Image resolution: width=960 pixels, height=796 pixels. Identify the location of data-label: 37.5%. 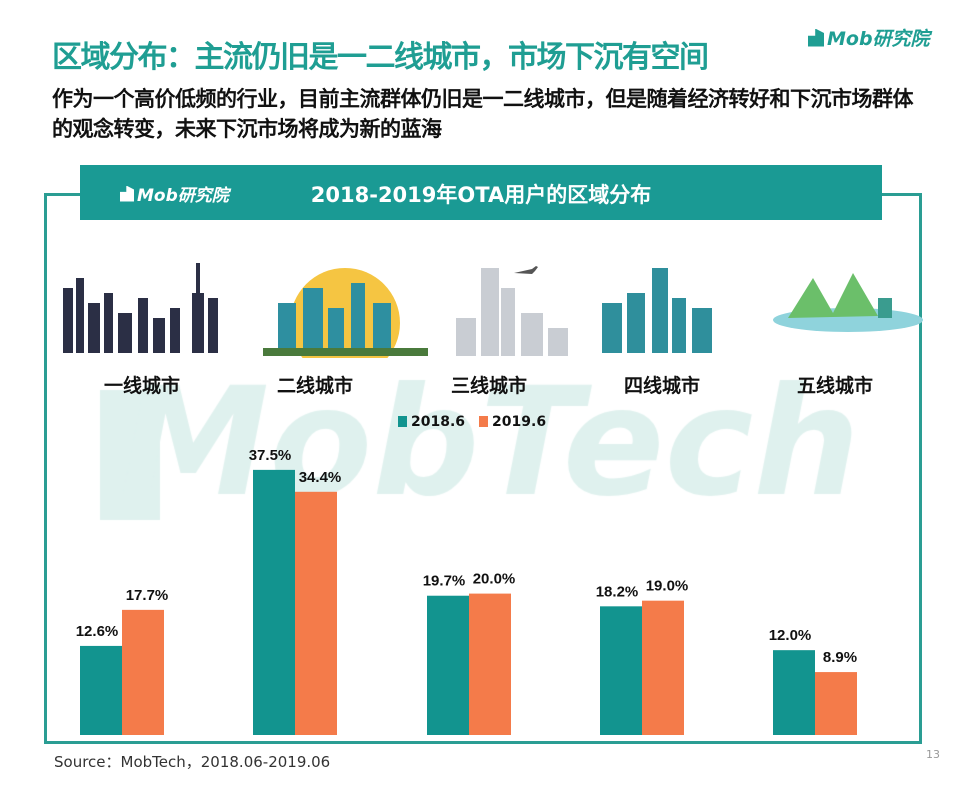
(270, 455).